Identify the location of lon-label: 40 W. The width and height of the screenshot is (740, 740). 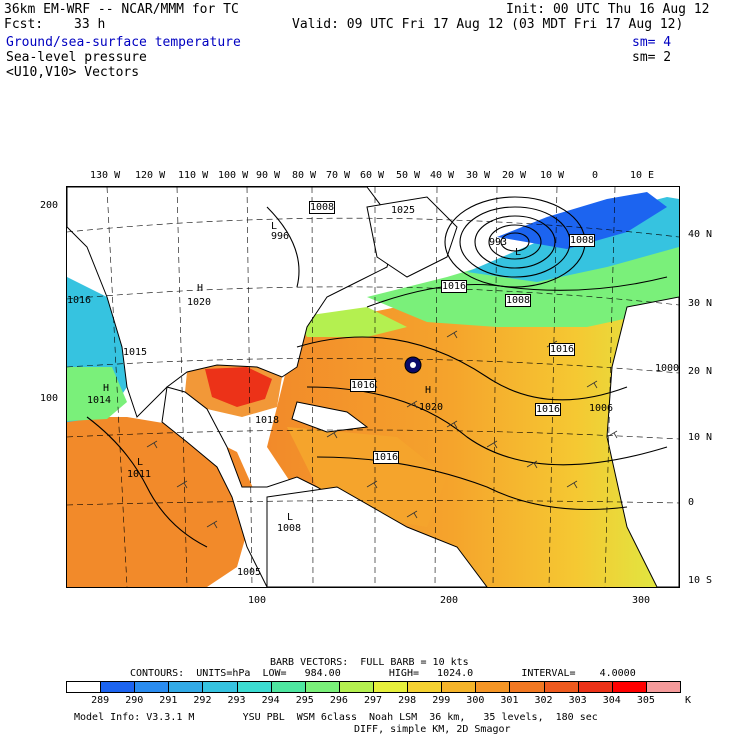
(442, 175).